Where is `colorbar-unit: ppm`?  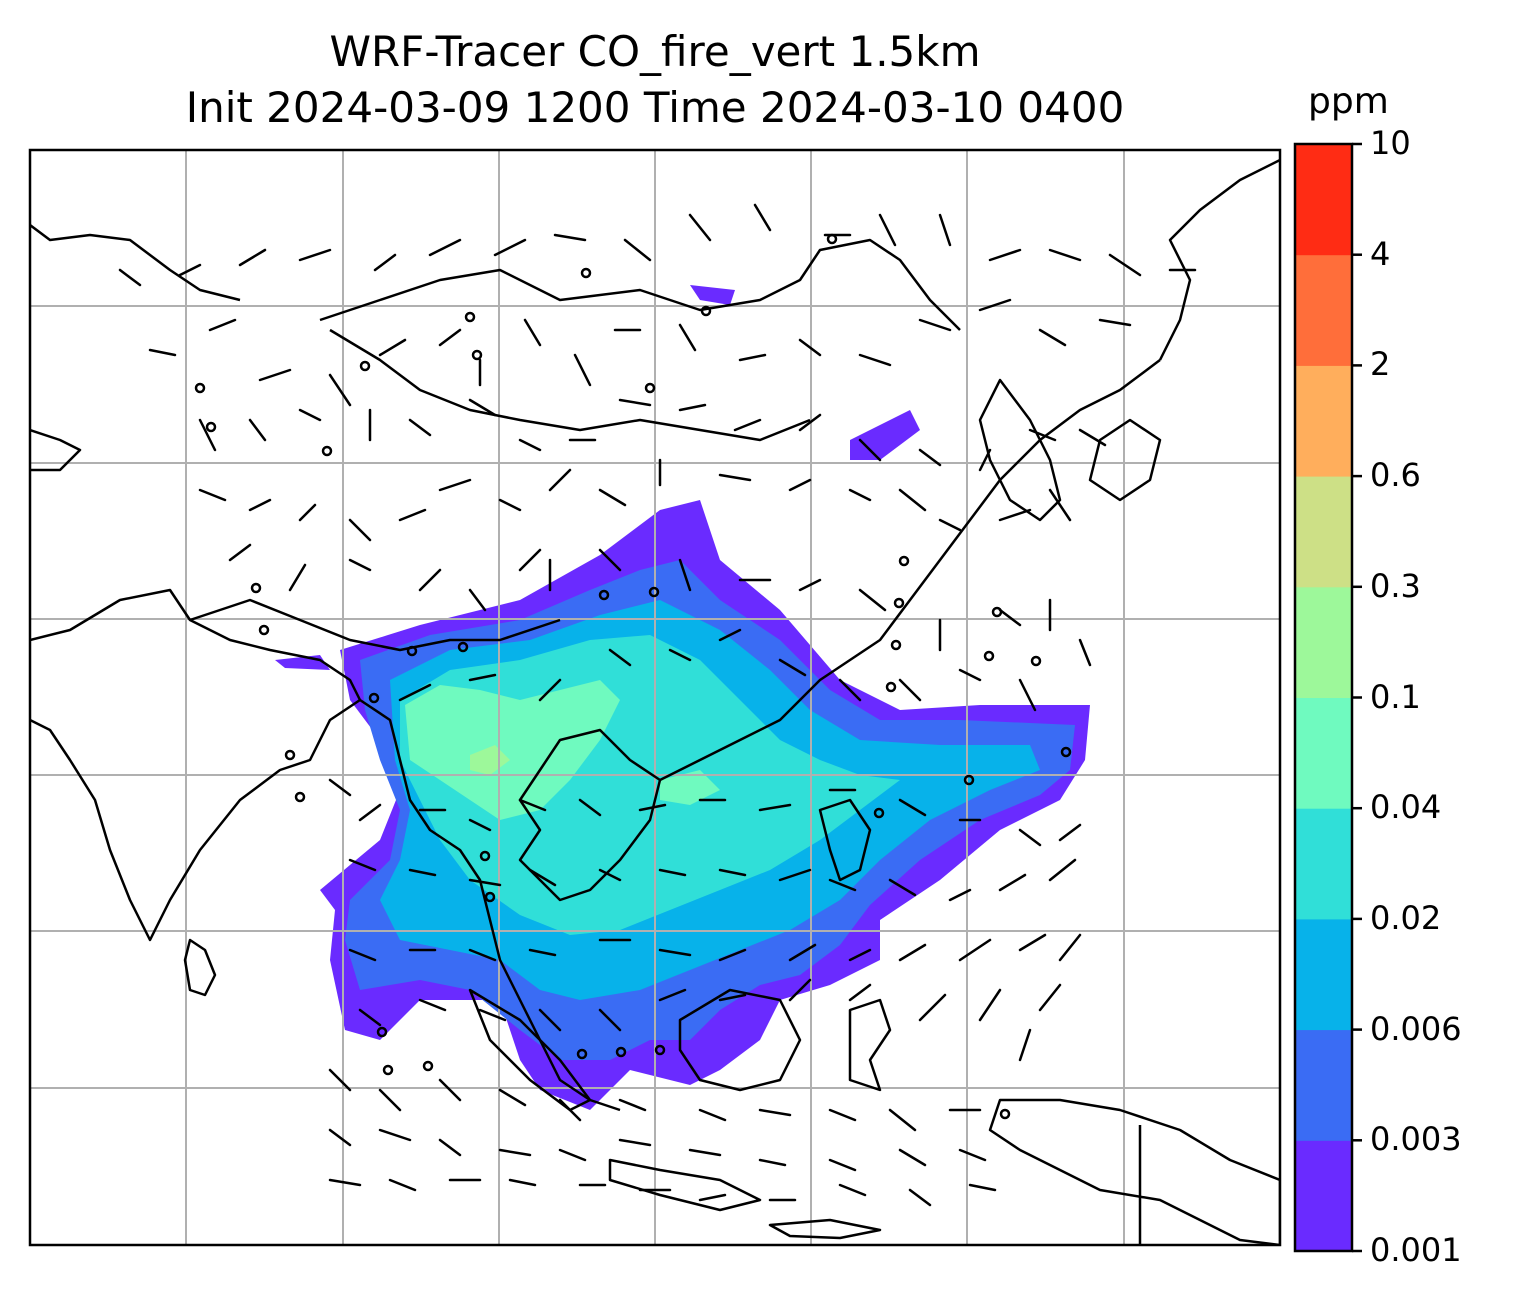
colorbar-unit: ppm is located at coordinates (1348, 101).